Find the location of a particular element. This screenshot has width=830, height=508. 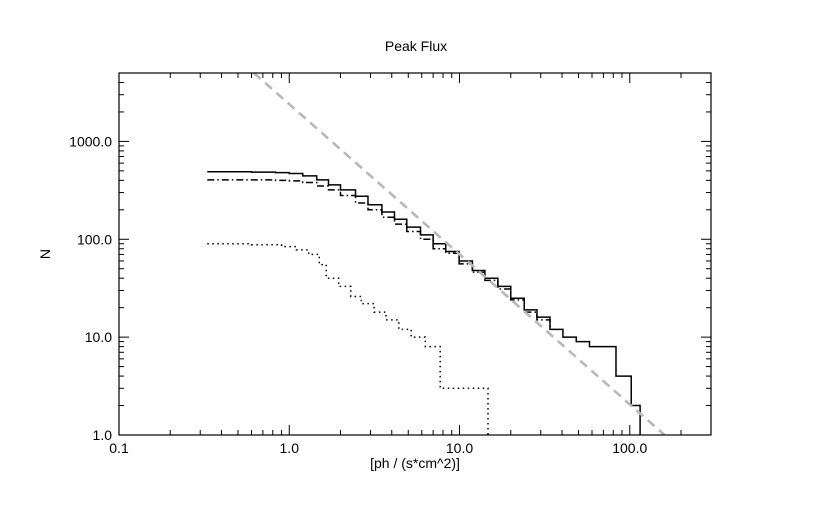

series-line-dash-dot-subset is located at coordinates (379, 254).